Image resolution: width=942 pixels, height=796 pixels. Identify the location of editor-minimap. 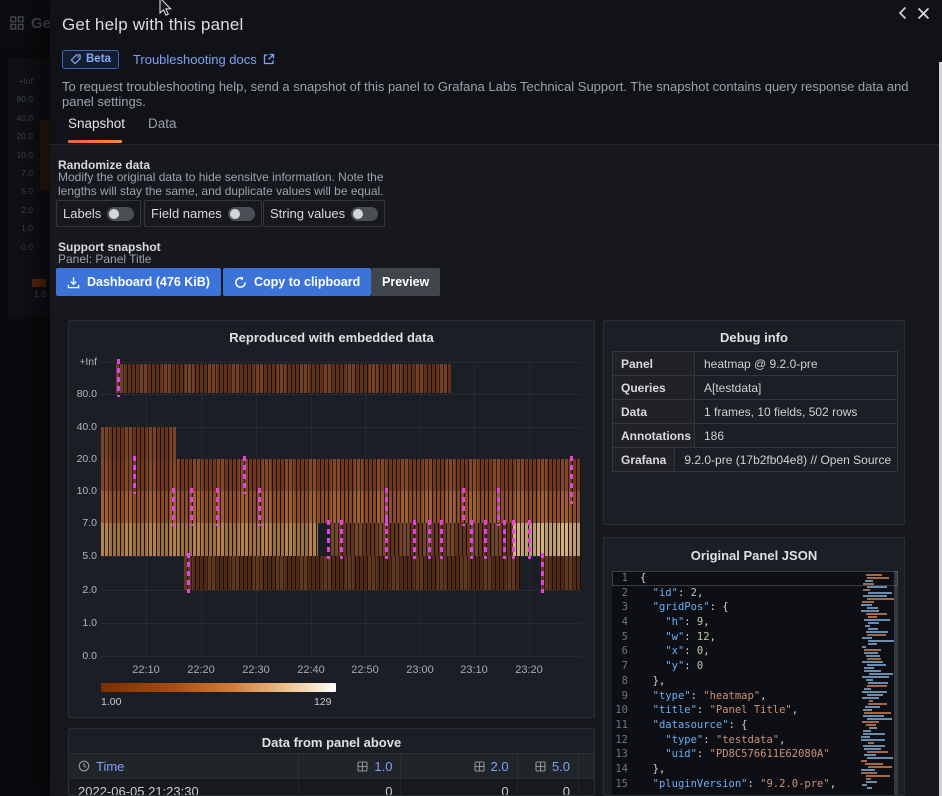
(877, 684).